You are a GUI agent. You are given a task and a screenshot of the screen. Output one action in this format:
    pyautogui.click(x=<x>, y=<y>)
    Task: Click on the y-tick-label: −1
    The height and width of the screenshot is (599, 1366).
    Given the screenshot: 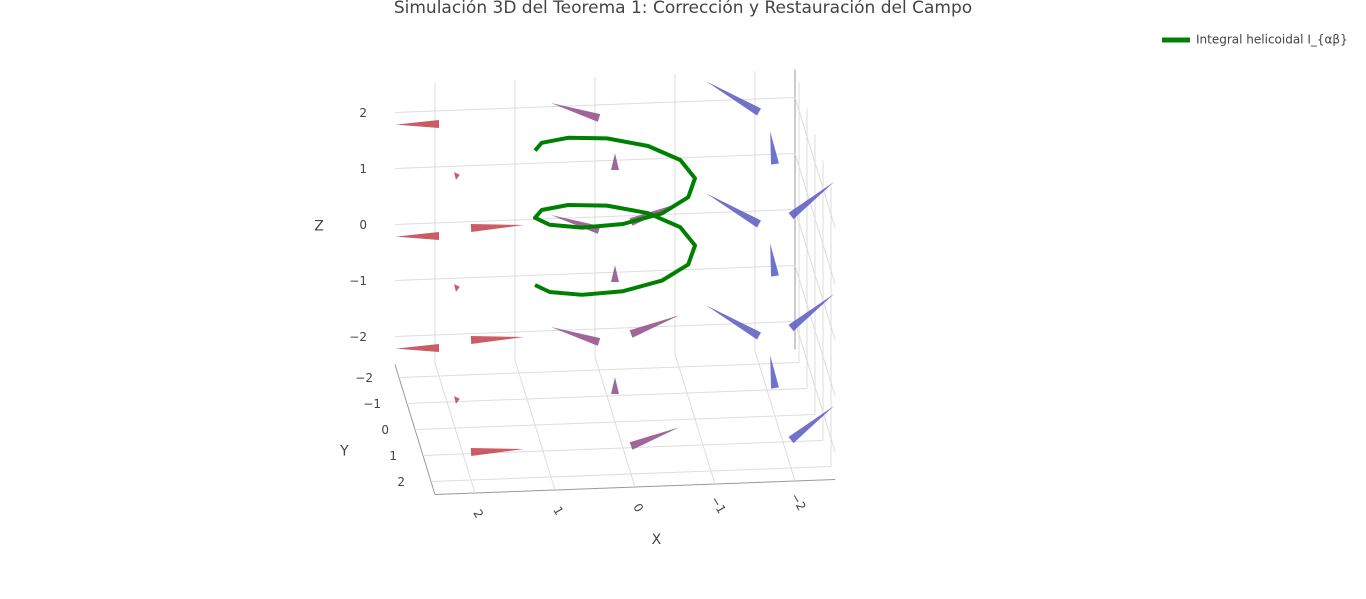 What is the action you would take?
    pyautogui.click(x=372, y=404)
    